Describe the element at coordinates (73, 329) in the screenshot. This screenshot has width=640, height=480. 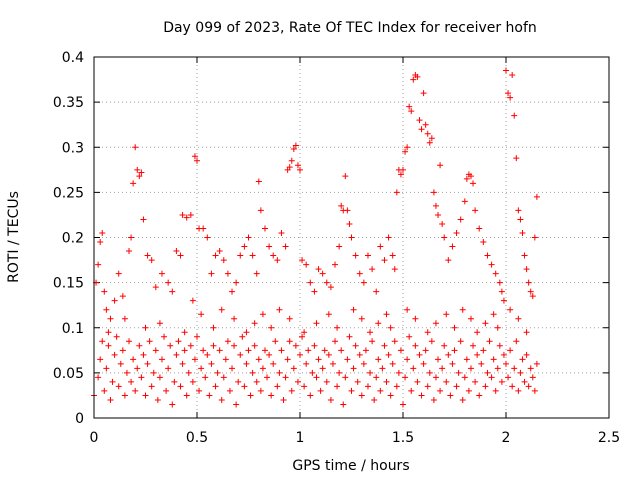
I see `y-tick-label: 0.1` at that location.